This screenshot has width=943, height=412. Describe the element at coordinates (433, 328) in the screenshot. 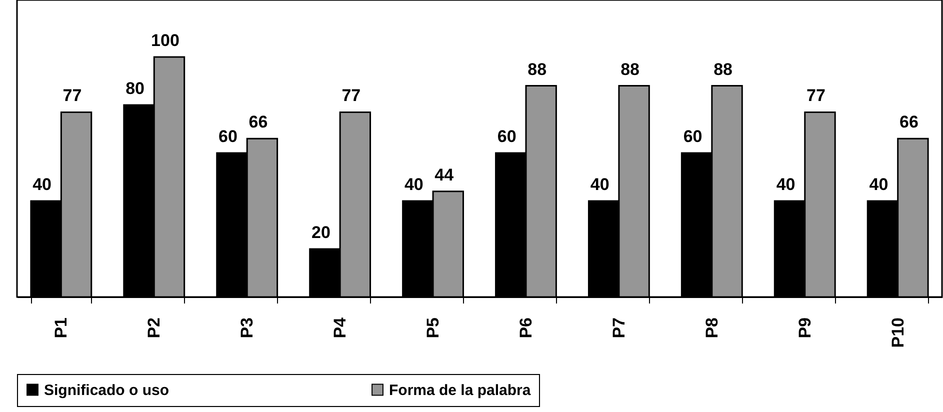

I see `x-tick-label: P5` at that location.